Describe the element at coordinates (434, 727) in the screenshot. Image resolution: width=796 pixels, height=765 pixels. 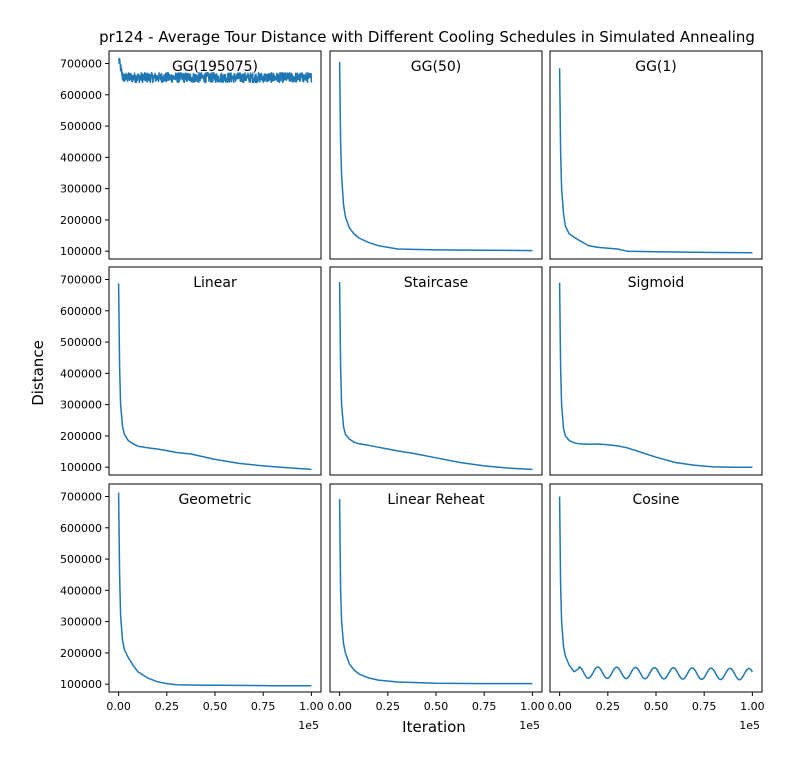
I see `x-axis-label: Iteration` at that location.